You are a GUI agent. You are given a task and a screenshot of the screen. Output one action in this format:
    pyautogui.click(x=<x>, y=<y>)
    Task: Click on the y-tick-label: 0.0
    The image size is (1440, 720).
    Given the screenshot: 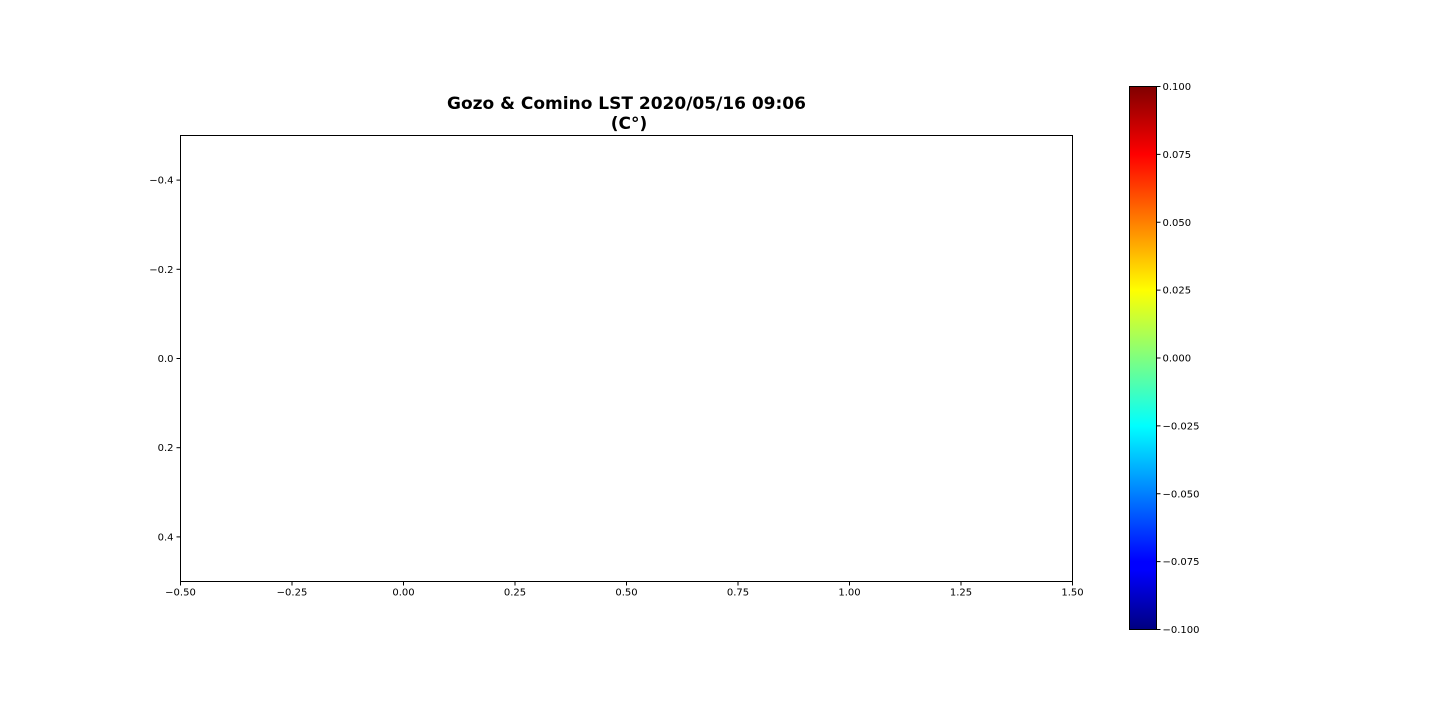 What is the action you would take?
    pyautogui.click(x=166, y=359)
    